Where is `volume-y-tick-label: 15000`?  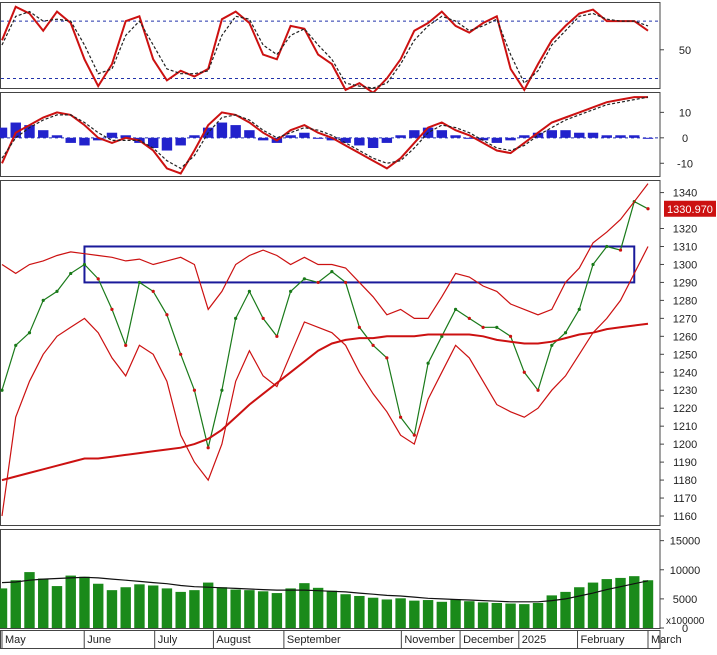
volume-y-tick-label: 15000 is located at coordinates (685, 542).